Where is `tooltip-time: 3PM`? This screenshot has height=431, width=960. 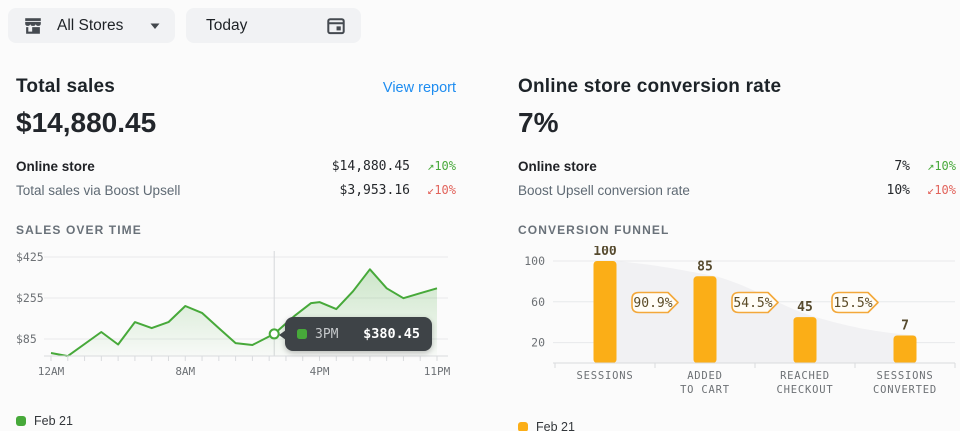 tooltip-time: 3PM is located at coordinates (327, 334).